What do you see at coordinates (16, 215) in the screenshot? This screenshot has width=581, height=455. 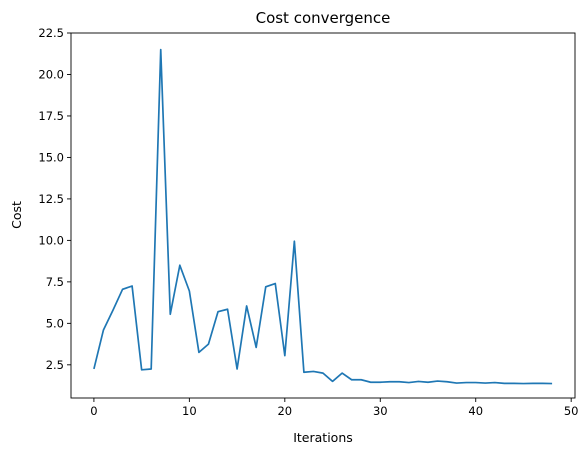 I see `y-axis-label: Cost` at bounding box center [16, 215].